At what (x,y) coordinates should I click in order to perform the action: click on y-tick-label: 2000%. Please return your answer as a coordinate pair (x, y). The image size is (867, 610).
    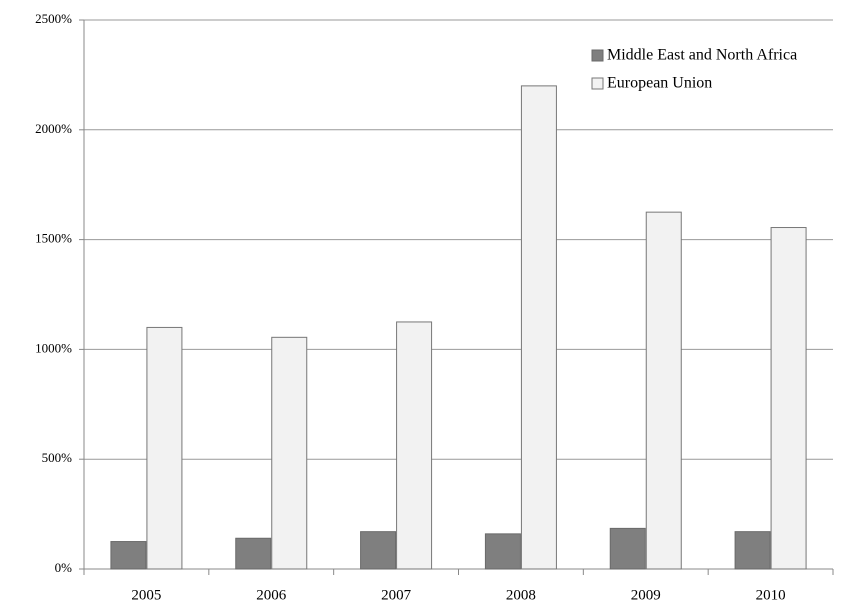
    Looking at the image, I should click on (53, 128).